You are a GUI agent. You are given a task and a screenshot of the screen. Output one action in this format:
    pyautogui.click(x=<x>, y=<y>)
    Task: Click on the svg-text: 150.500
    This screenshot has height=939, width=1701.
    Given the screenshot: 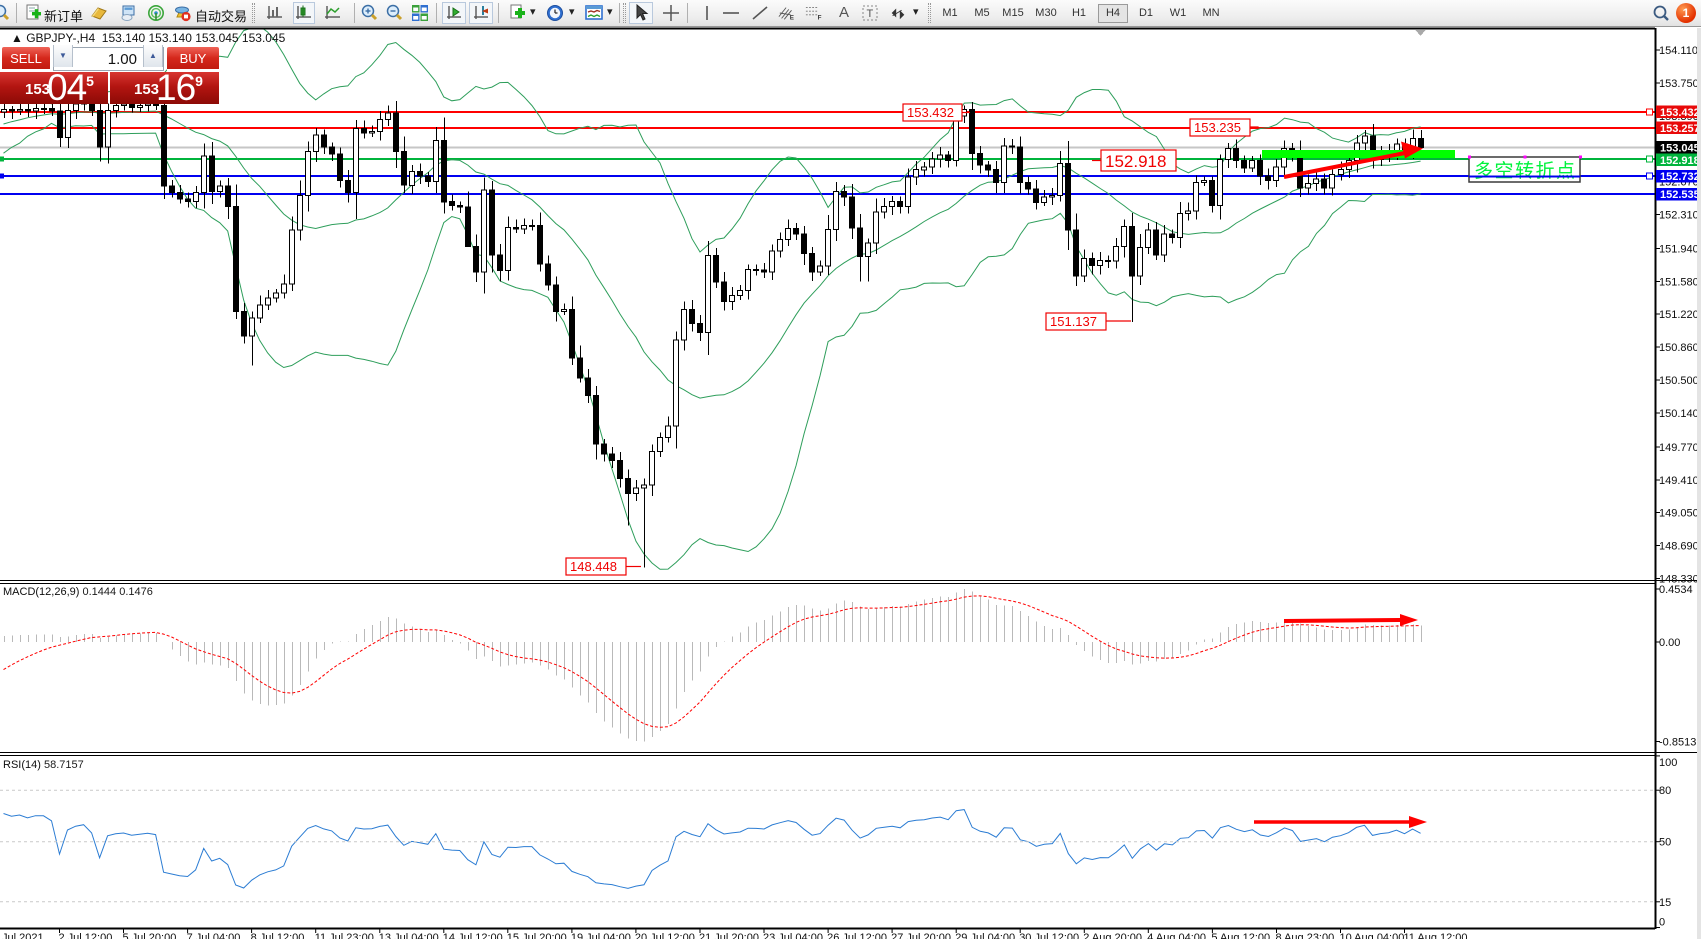 What is the action you would take?
    pyautogui.click(x=1679, y=381)
    